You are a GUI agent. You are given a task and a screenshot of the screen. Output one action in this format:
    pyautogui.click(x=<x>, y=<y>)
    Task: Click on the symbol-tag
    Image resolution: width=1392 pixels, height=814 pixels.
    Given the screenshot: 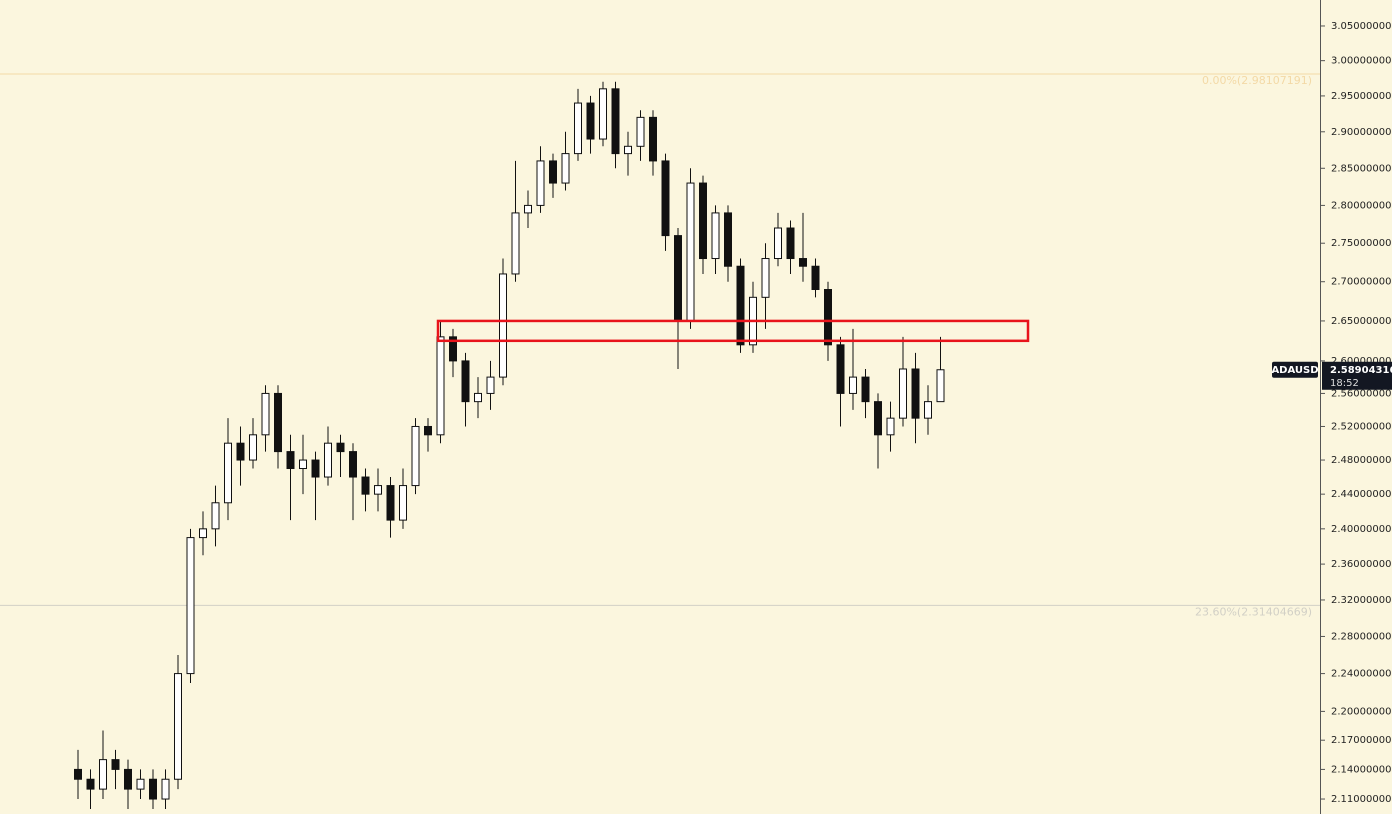 What is the action you would take?
    pyautogui.click(x=1295, y=369)
    